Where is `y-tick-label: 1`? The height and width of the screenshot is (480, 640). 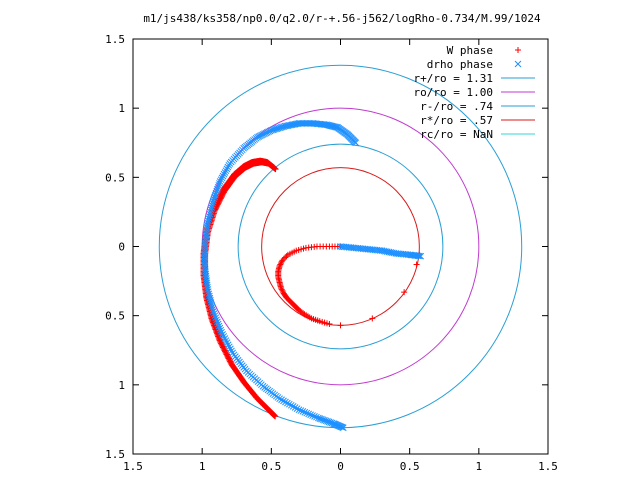
y-tick-label: 1 is located at coordinates (121, 108).